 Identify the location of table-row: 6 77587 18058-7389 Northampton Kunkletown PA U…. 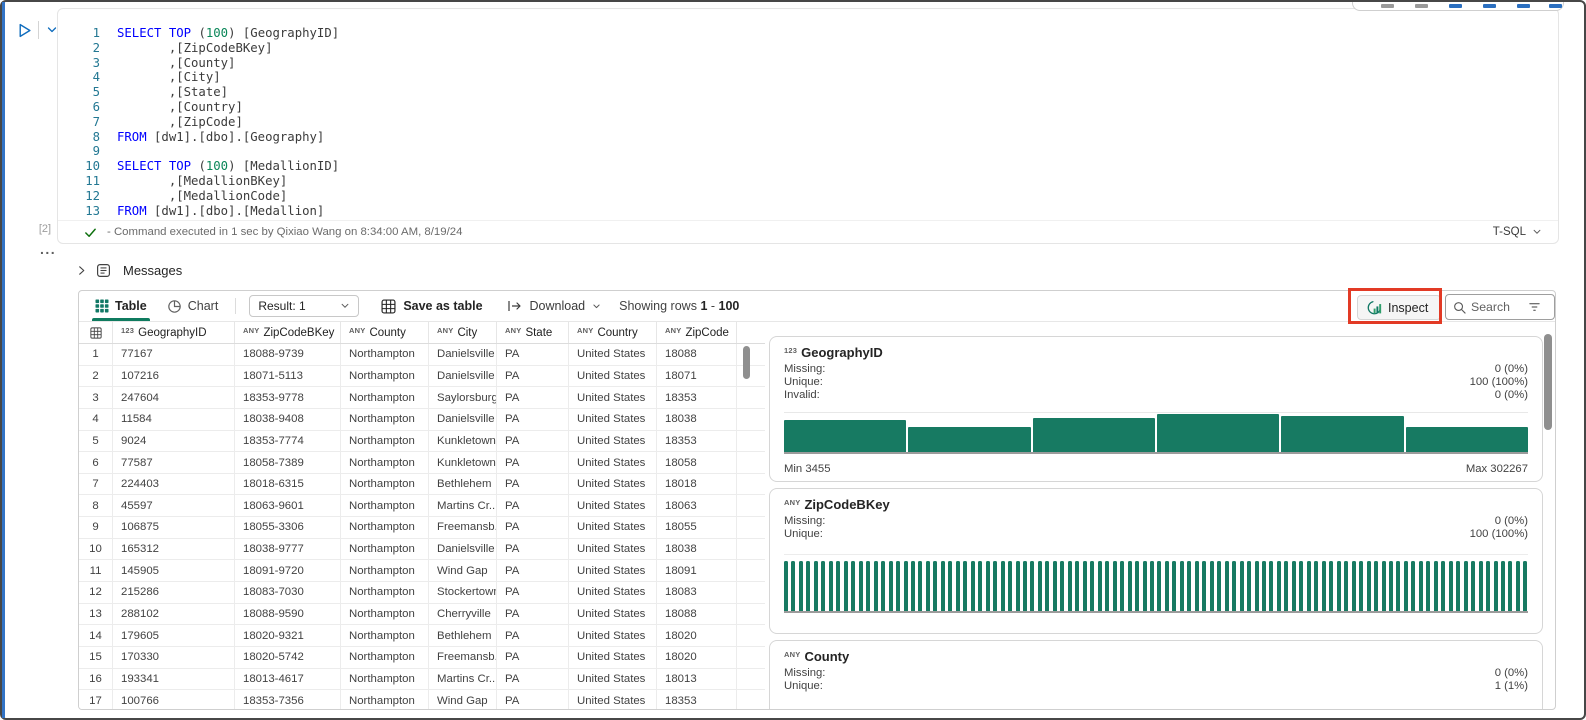
(422, 463).